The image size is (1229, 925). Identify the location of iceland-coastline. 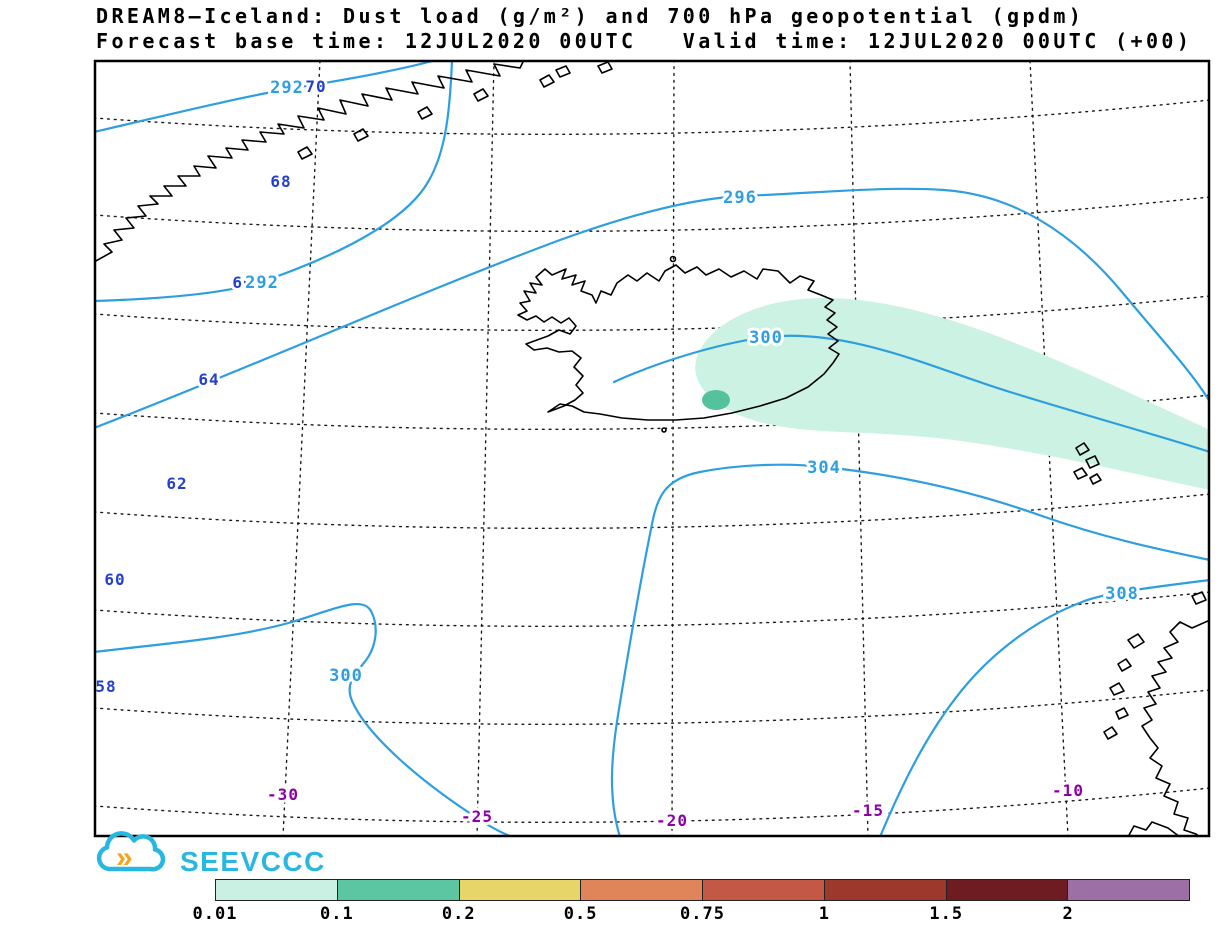
(678, 342).